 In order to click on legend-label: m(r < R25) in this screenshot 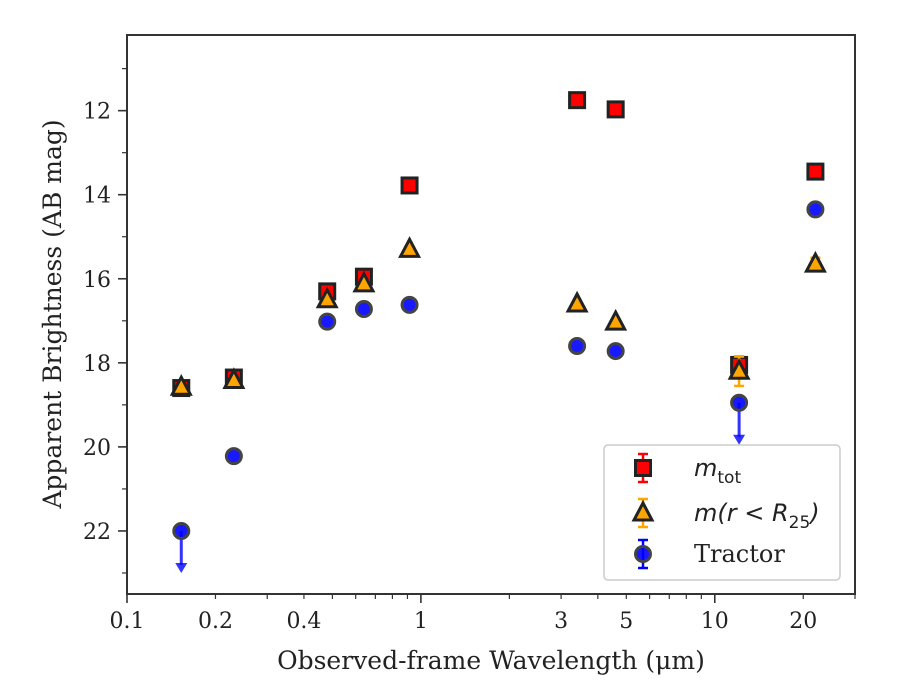, I will do `click(757, 516)`.